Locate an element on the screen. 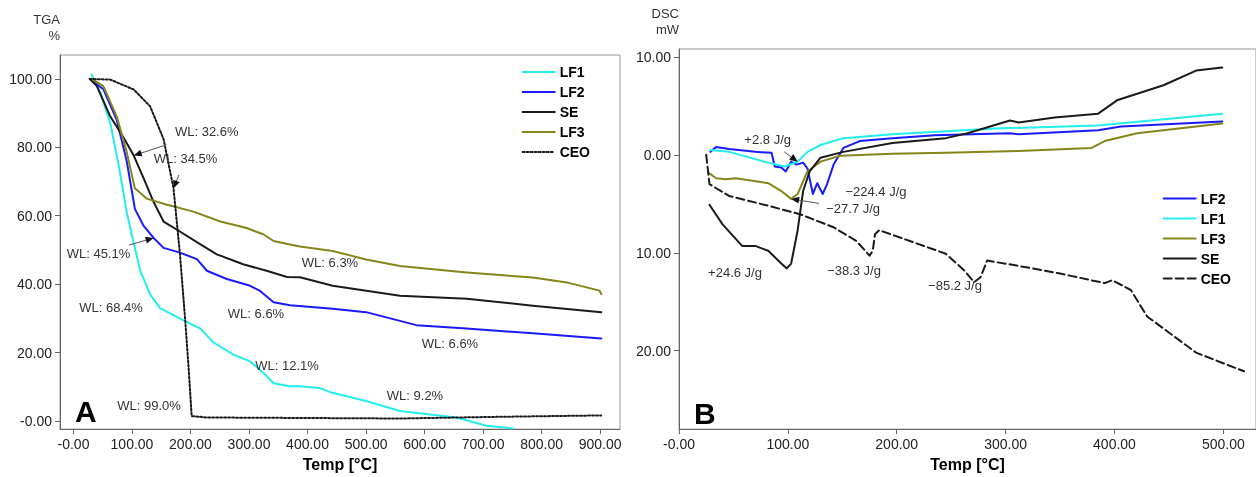 The image size is (1256, 477). annotation: −85.2 J/g is located at coordinates (955, 285).